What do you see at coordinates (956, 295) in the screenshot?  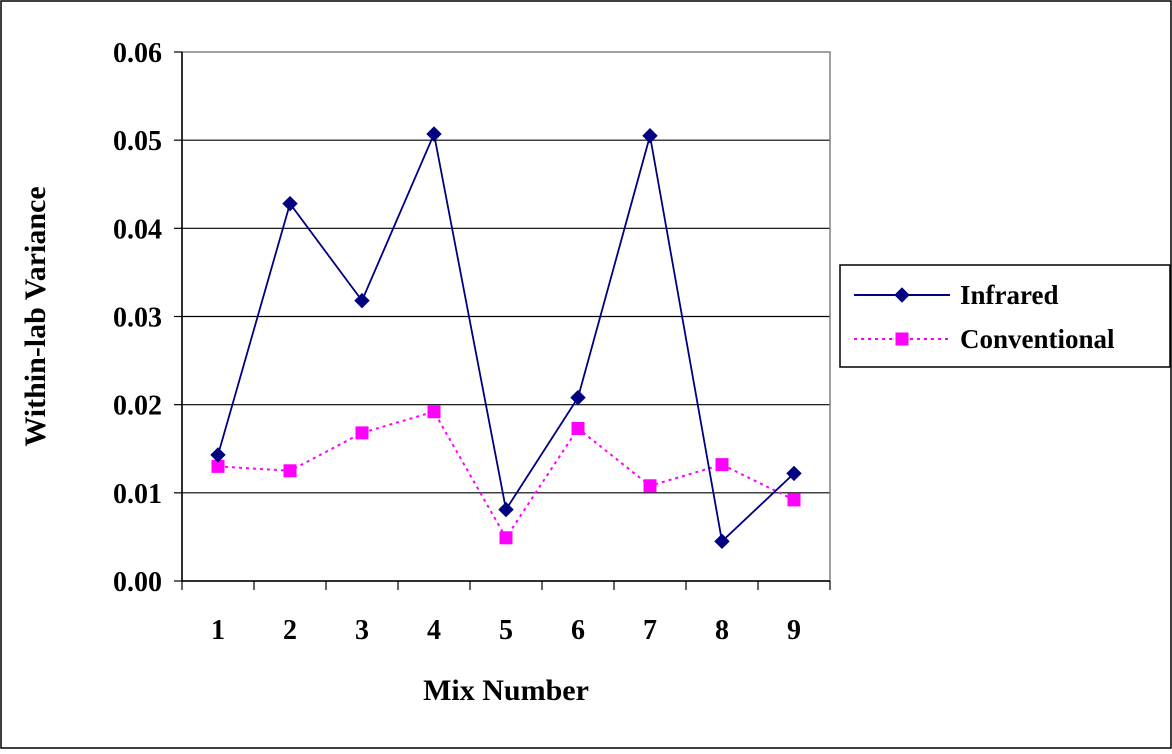 I see `legend-item-infrared: Infrared` at bounding box center [956, 295].